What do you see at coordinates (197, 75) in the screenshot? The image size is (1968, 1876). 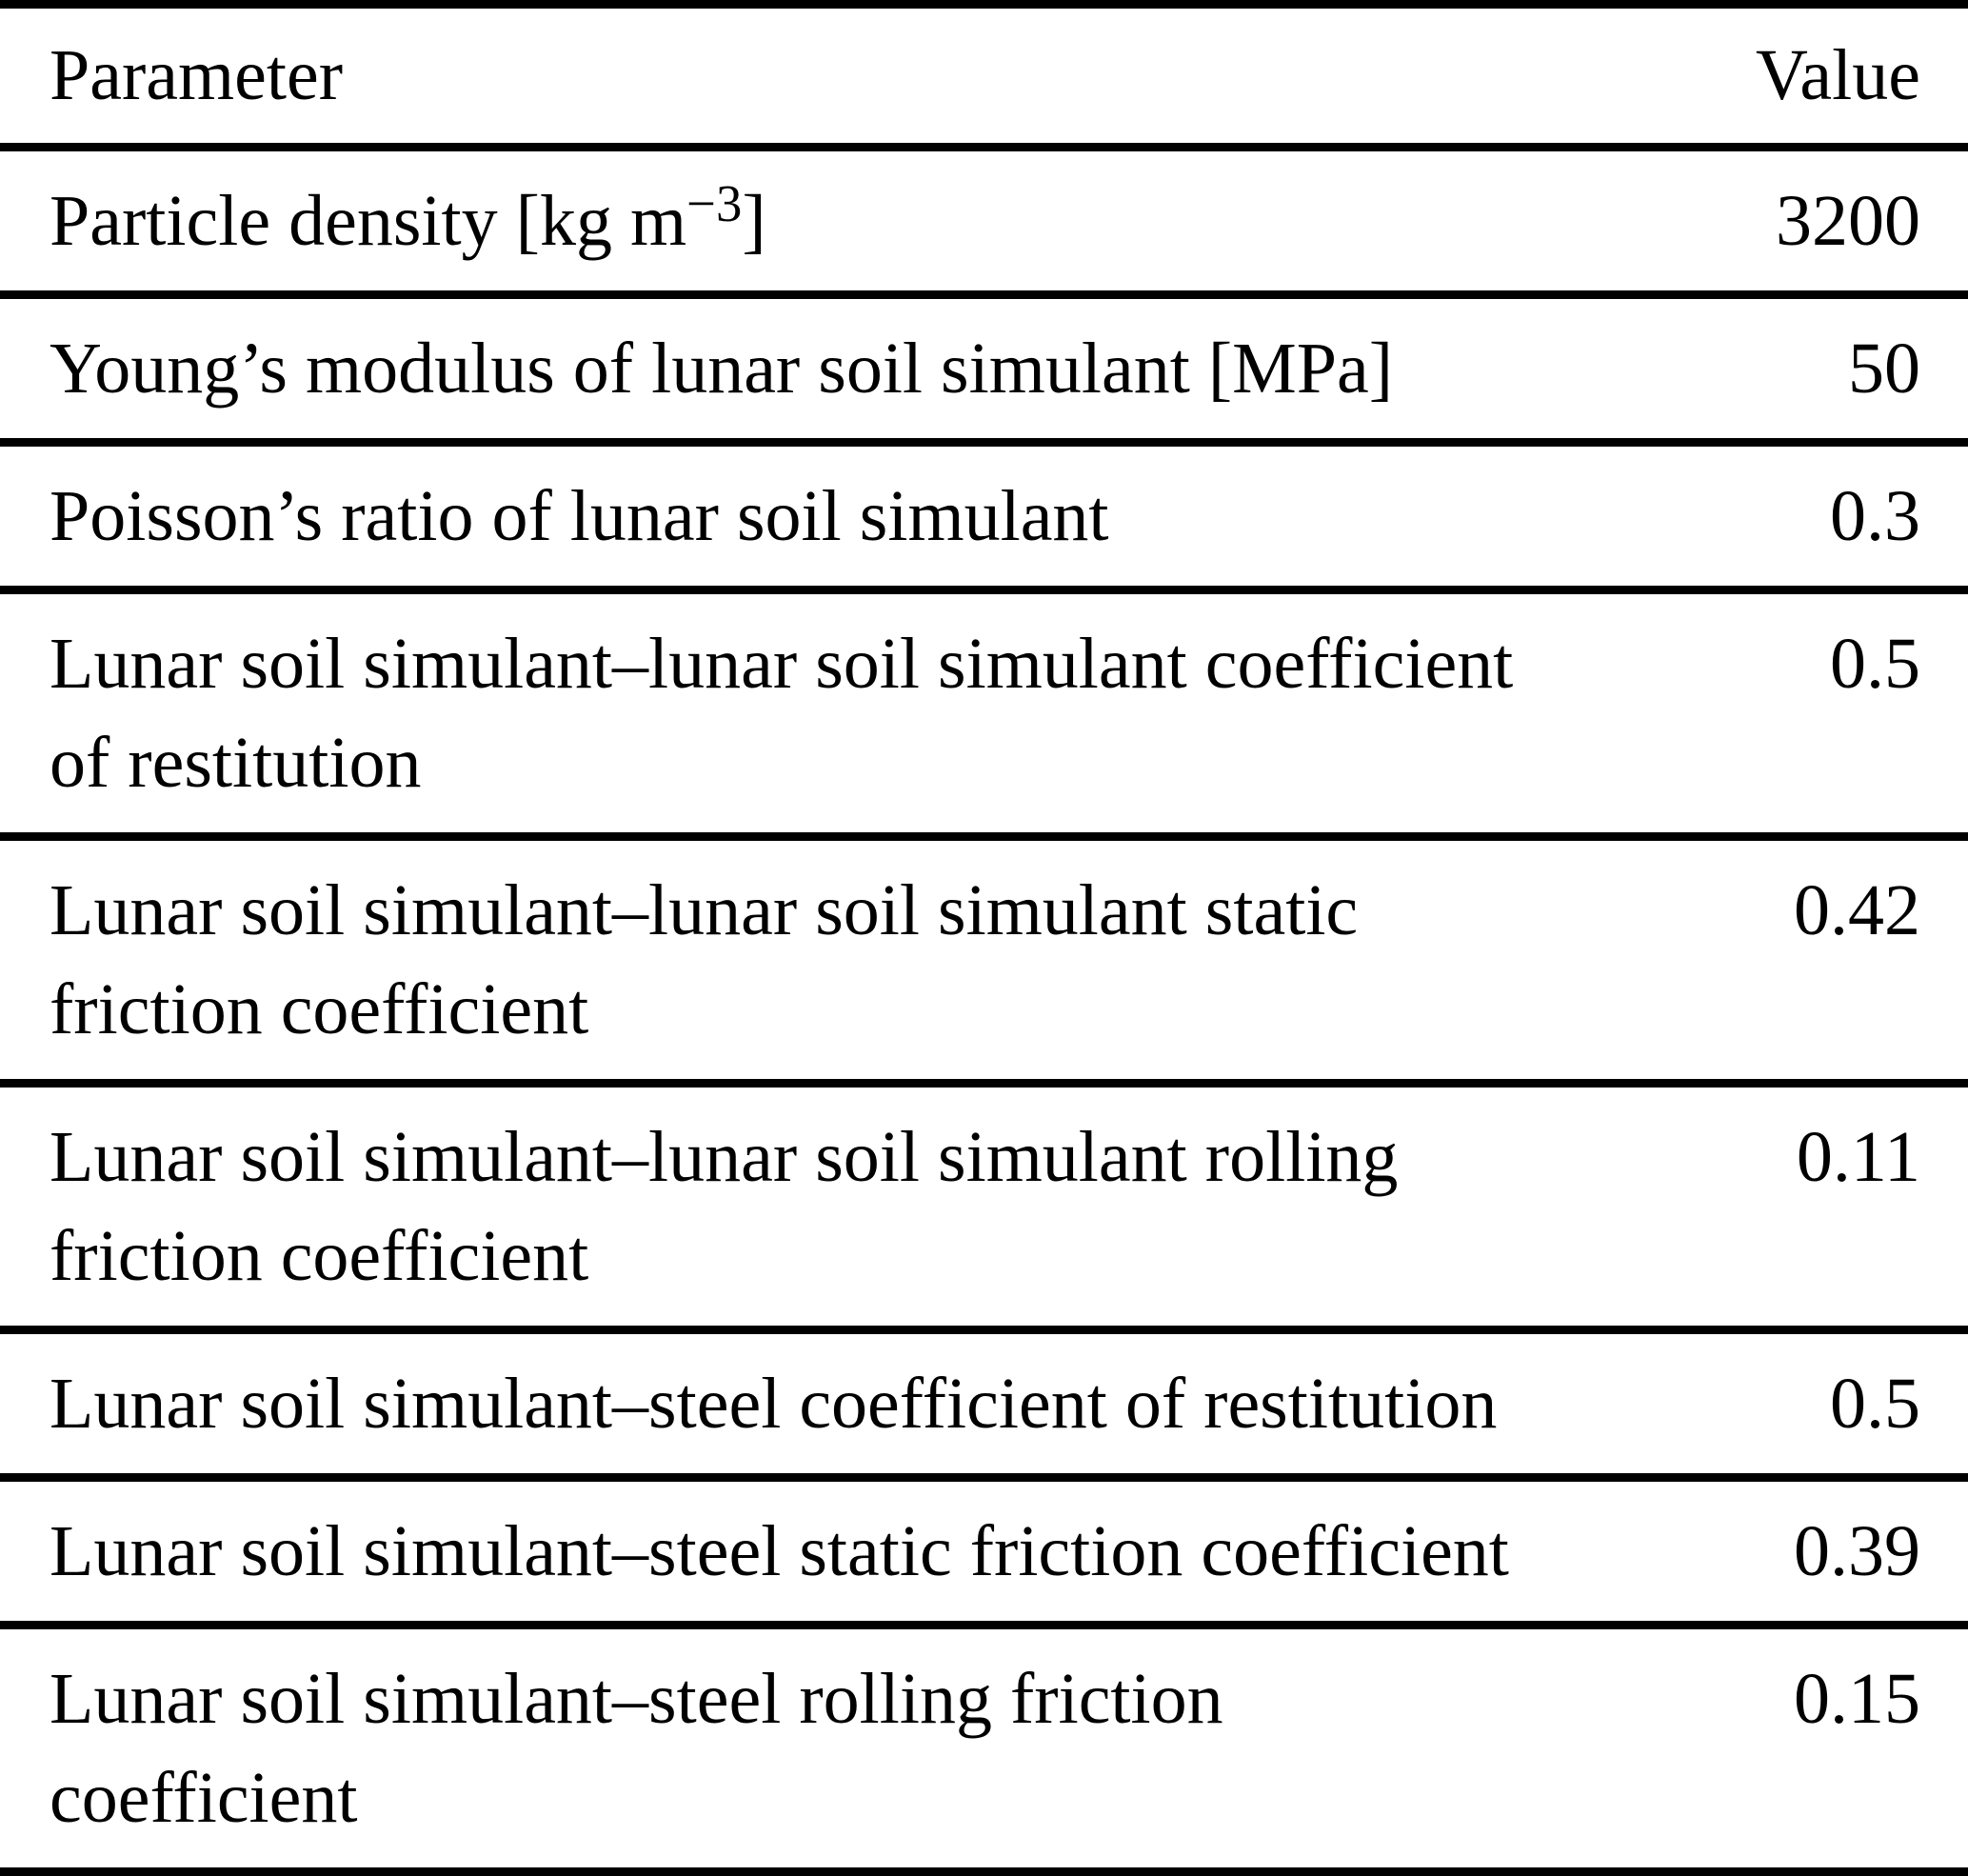 I see `header-param-label: Parameter` at bounding box center [197, 75].